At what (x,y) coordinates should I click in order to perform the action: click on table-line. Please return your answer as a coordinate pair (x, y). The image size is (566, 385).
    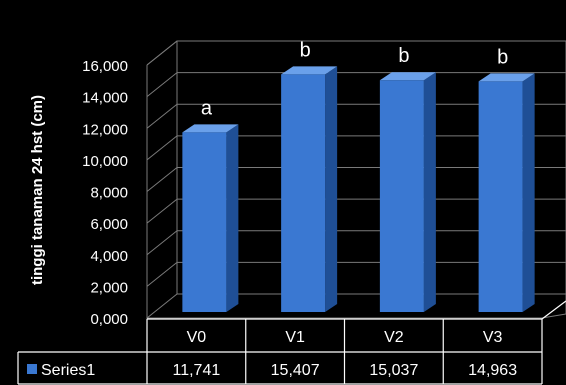
    Looking at the image, I should click on (553, 310).